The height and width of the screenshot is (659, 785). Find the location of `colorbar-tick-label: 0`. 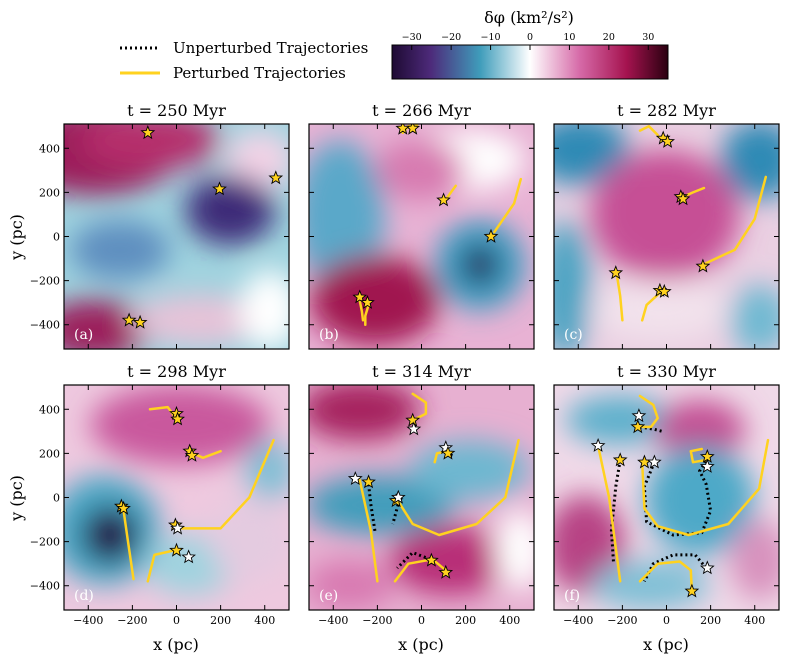

colorbar-tick-label: 0 is located at coordinates (530, 37).